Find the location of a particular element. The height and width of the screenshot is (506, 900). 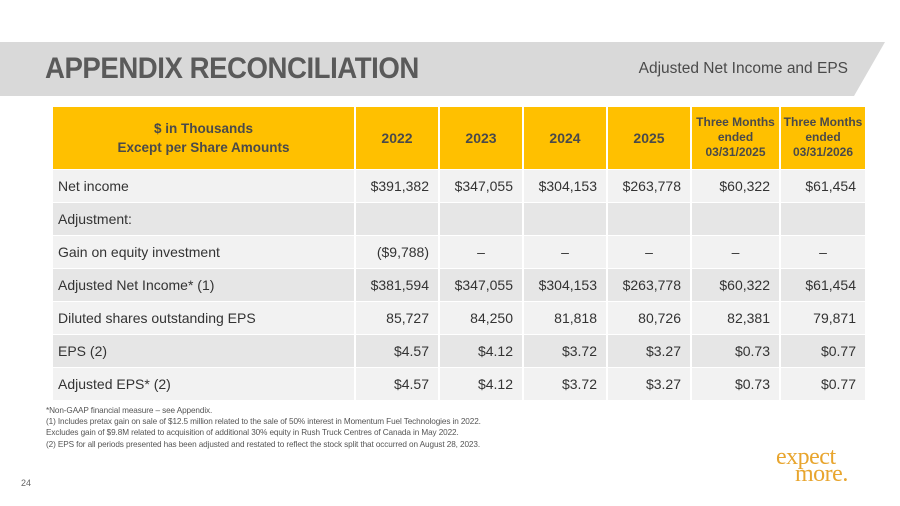

expect-more-logo: expect more. is located at coordinates (828, 466).